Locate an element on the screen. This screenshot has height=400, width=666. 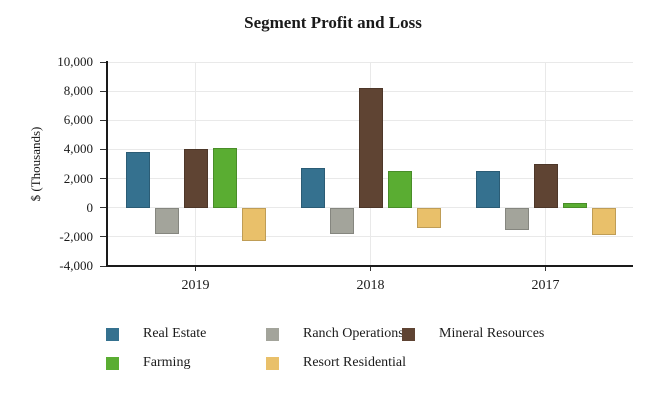
legend-swatch-farming is located at coordinates (112, 363).